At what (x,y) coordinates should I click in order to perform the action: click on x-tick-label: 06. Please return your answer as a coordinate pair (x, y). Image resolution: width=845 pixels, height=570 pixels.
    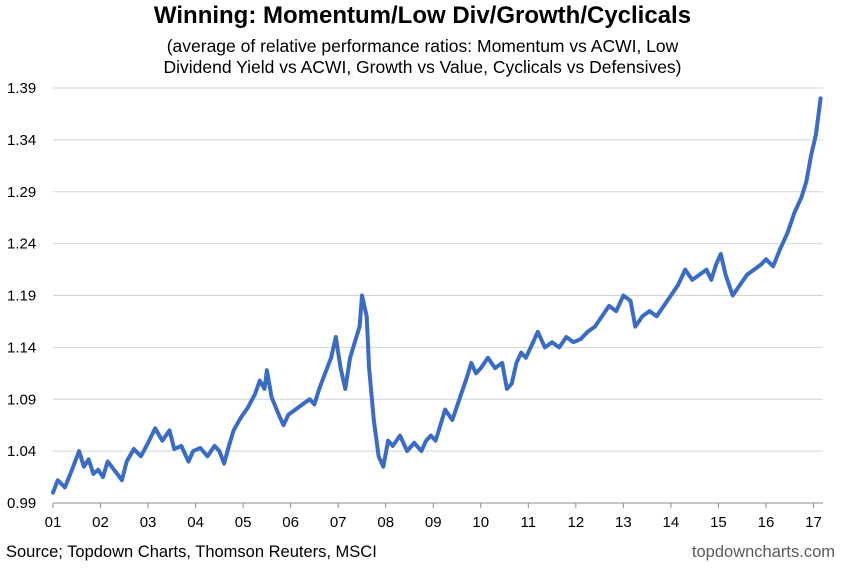
    Looking at the image, I should click on (290, 522).